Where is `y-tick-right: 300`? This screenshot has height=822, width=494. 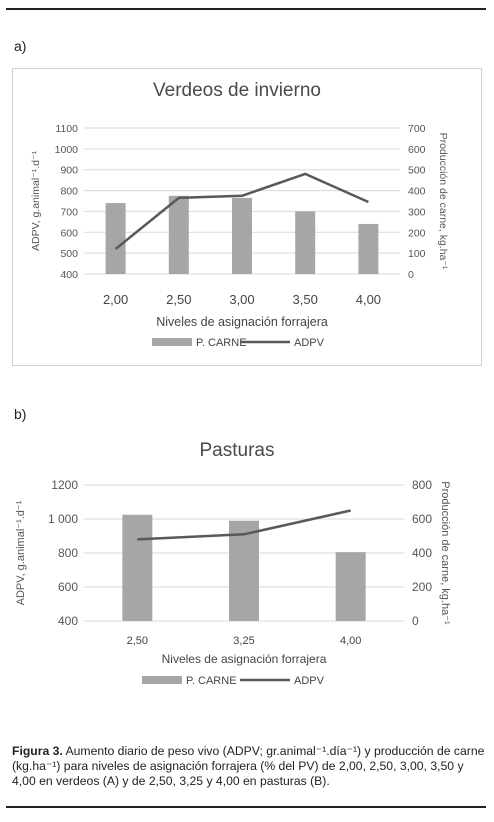 y-tick-right: 300 is located at coordinates (417, 212).